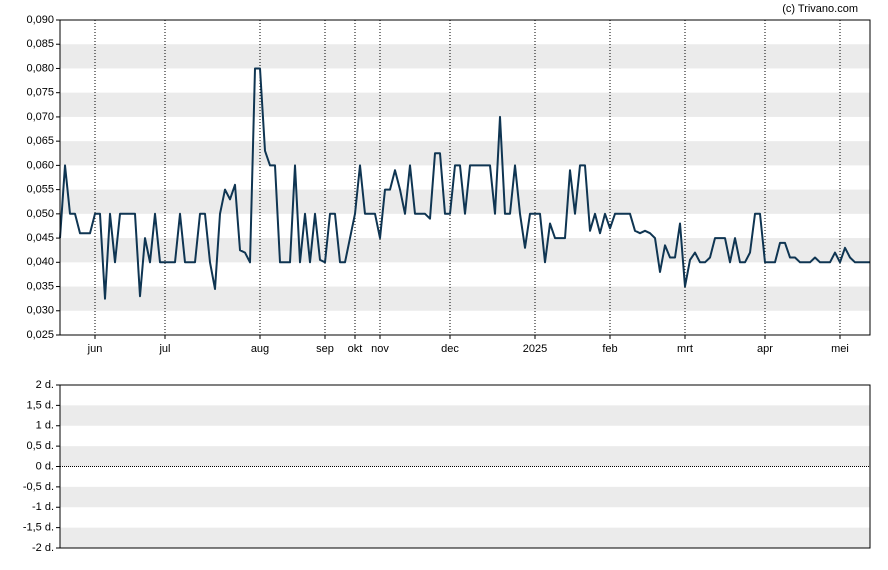  I want to click on y-tick-label: 0 d., so click(45, 466).